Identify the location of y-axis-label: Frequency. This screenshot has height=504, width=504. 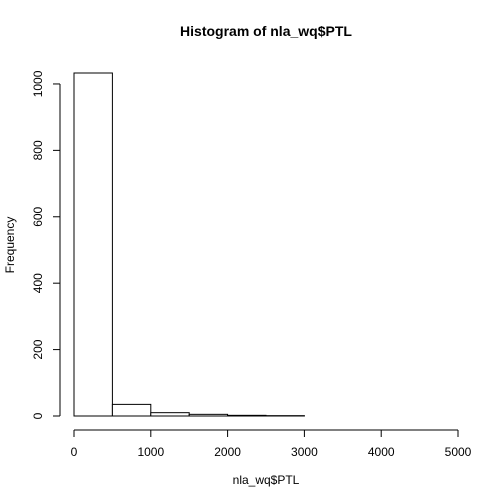
(10, 245).